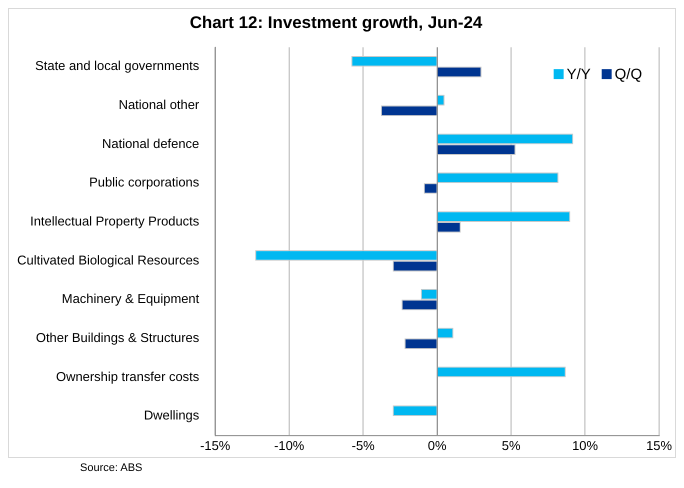 This screenshot has width=684, height=488. I want to click on x-tick-label: -5%, so click(364, 445).